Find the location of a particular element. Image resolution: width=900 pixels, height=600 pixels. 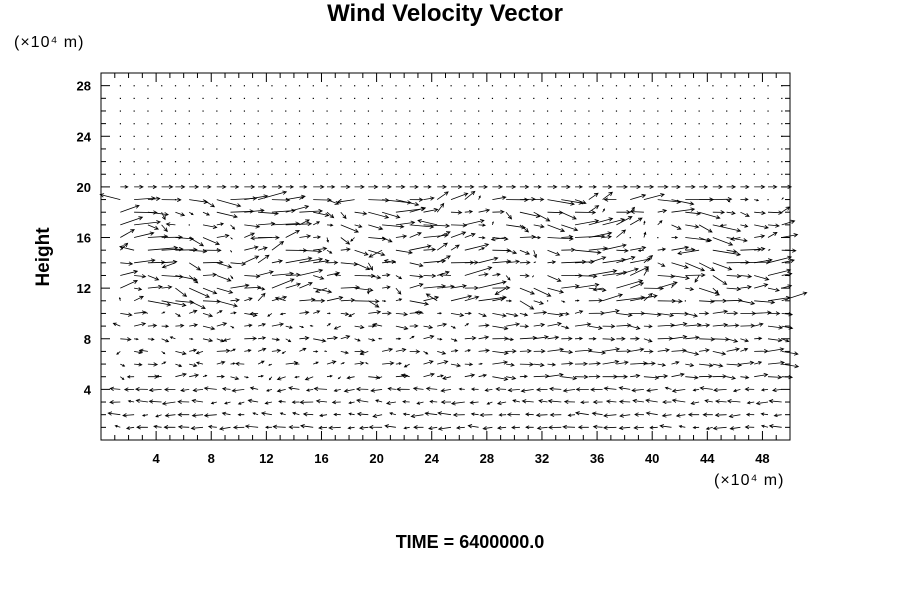

time-label: TIME = 6400000.0 is located at coordinates (470, 542).